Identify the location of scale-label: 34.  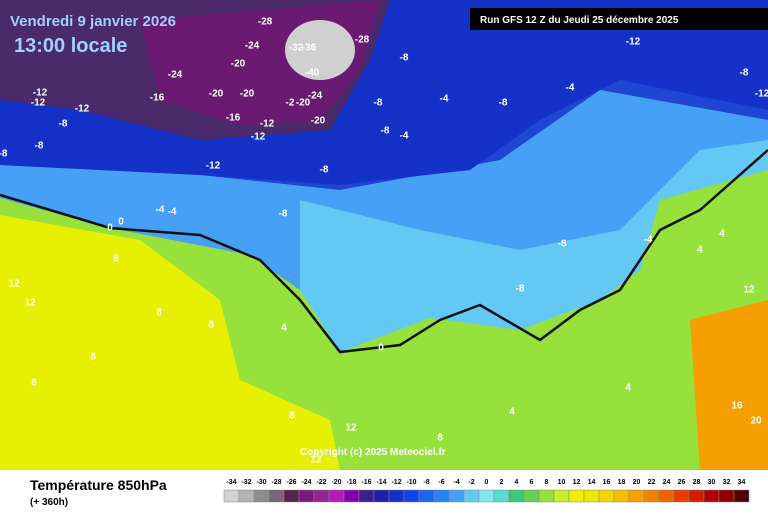
(742, 482).